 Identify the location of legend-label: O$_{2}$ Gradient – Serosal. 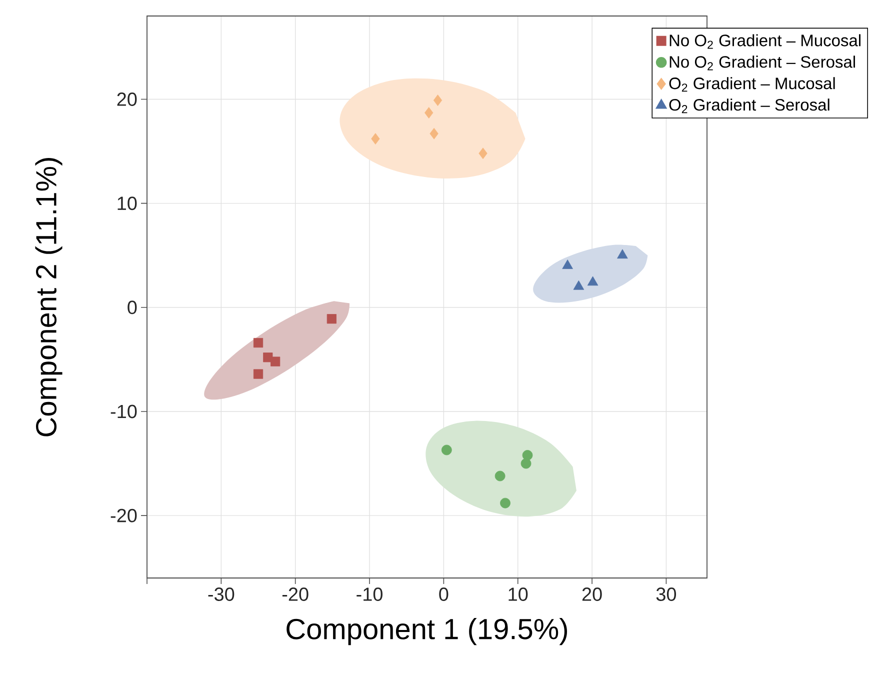
(749, 106).